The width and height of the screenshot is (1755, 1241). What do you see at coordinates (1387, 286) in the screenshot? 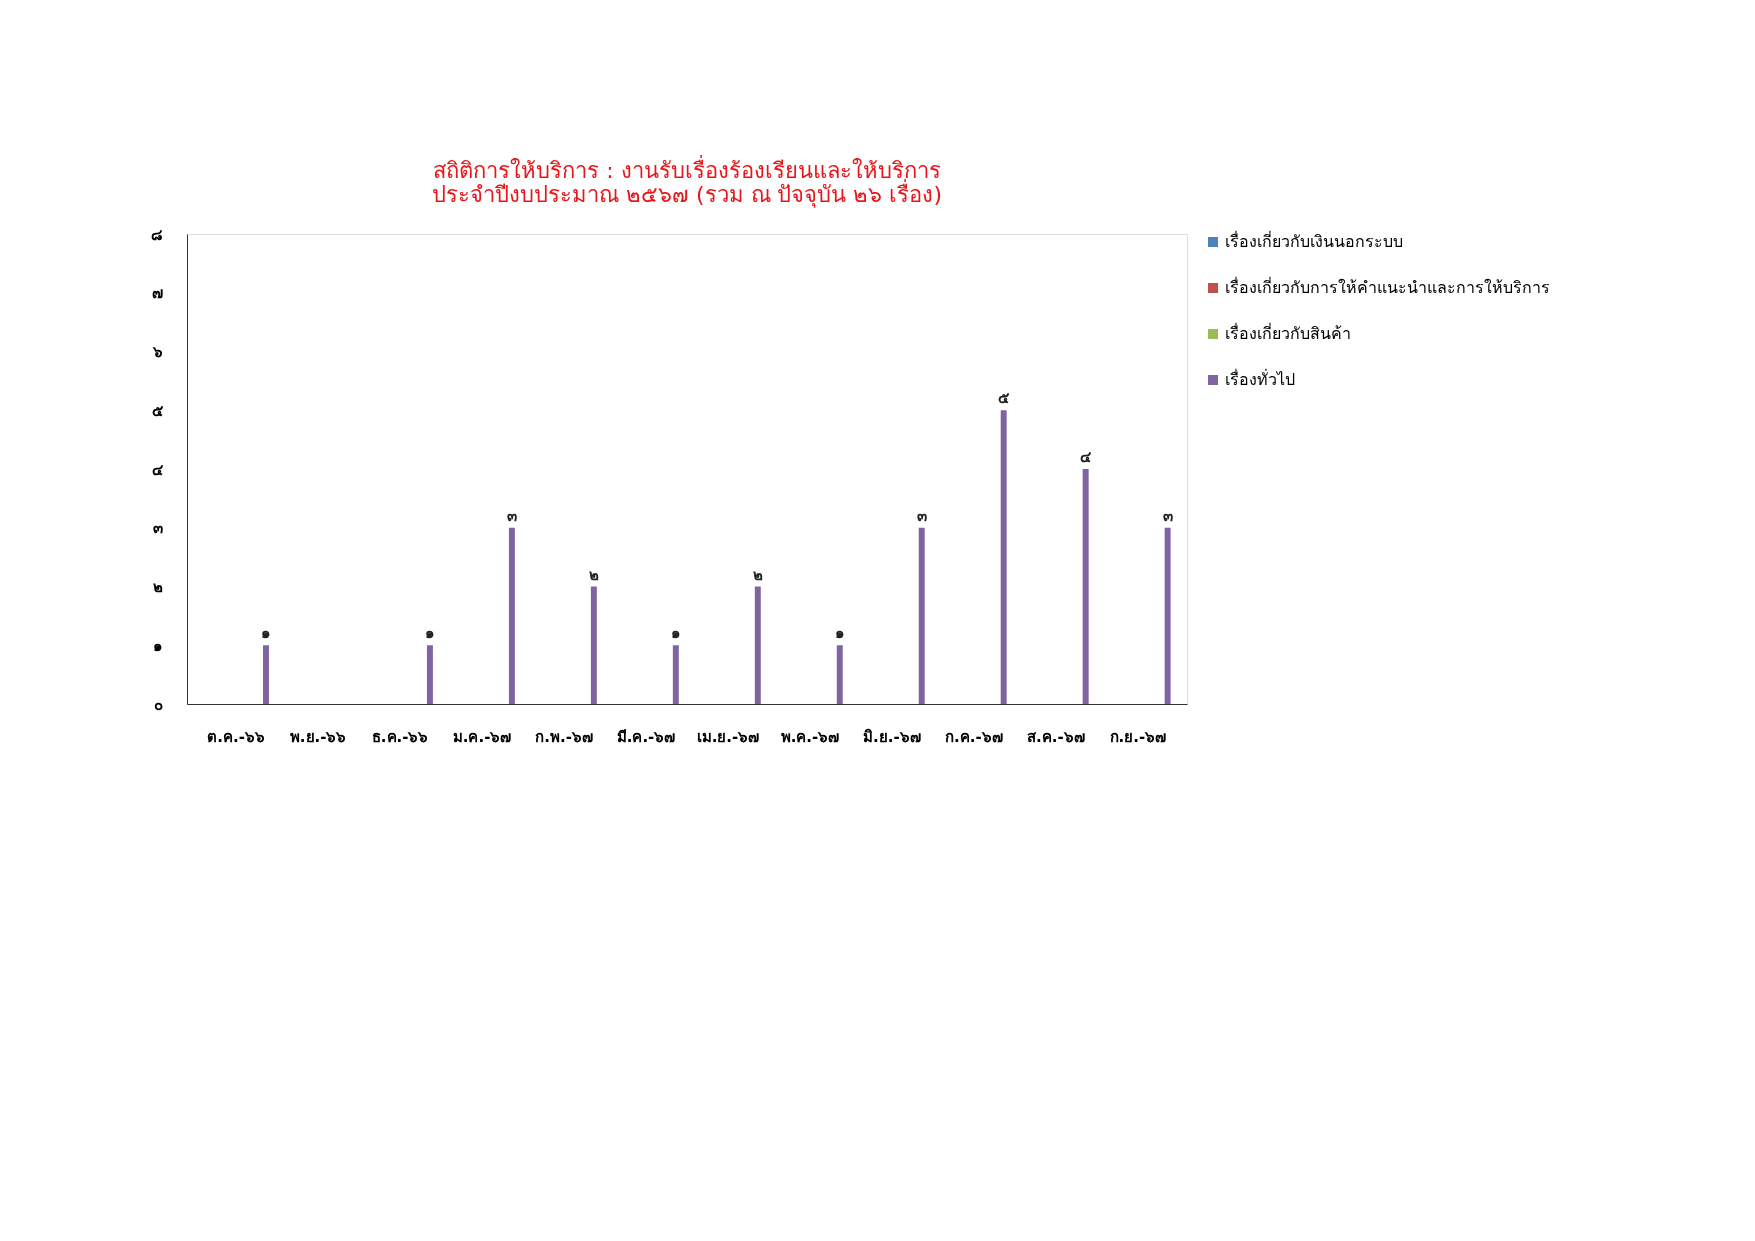
I see `legend-label: เรื่องเกี่ยวกับการให้คำแนะนำและการให้บริการ` at bounding box center [1387, 286].